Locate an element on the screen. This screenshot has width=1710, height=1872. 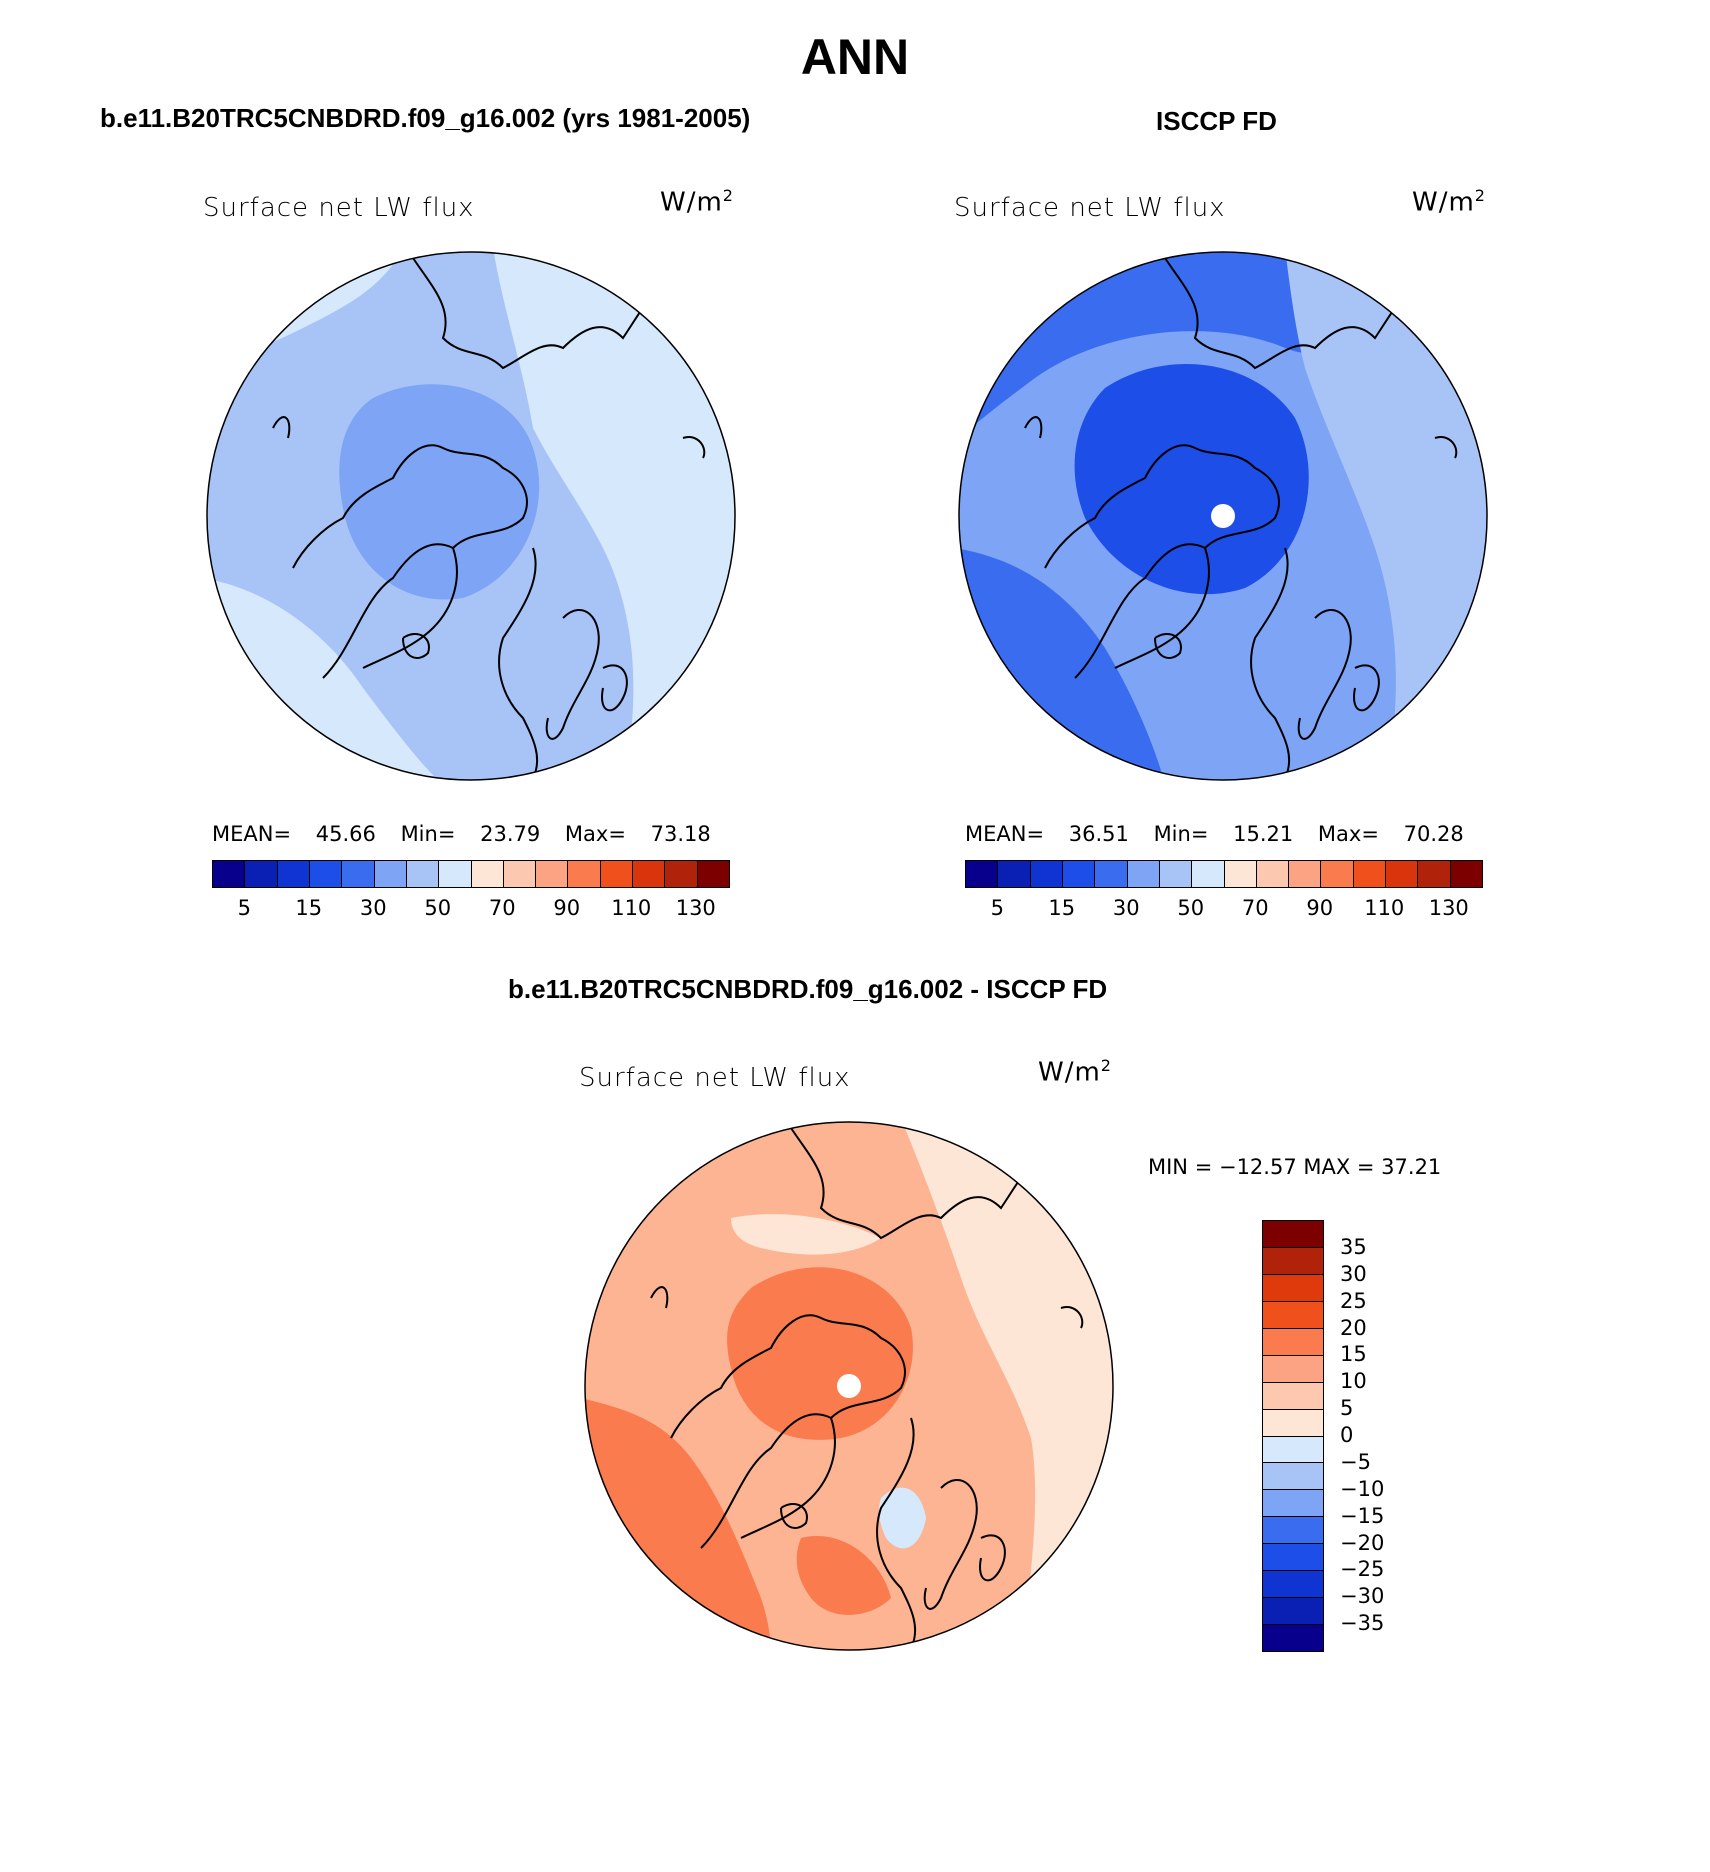
diff-colorbar is located at coordinates (1293, 1436).